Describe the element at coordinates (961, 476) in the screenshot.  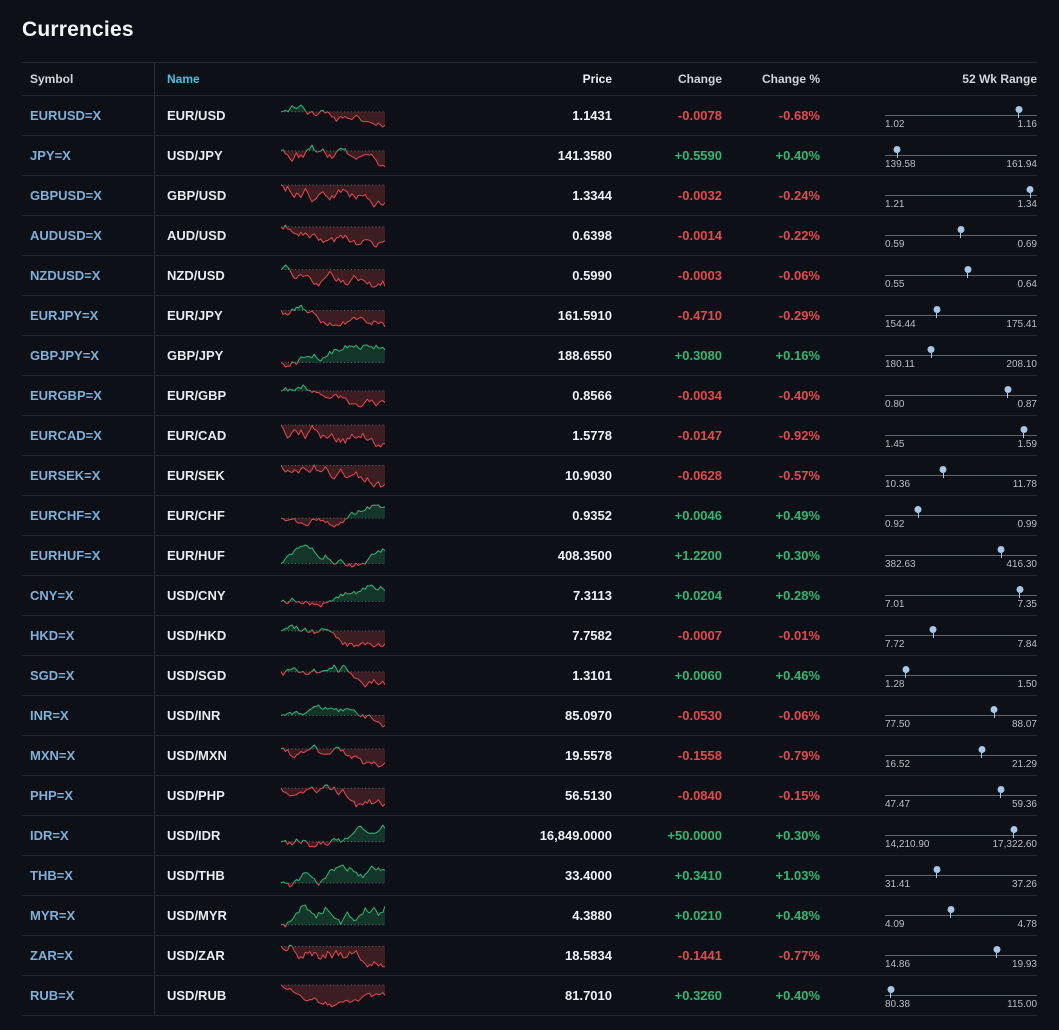
I see `fifty-two-week-range: 10.36 11.78` at that location.